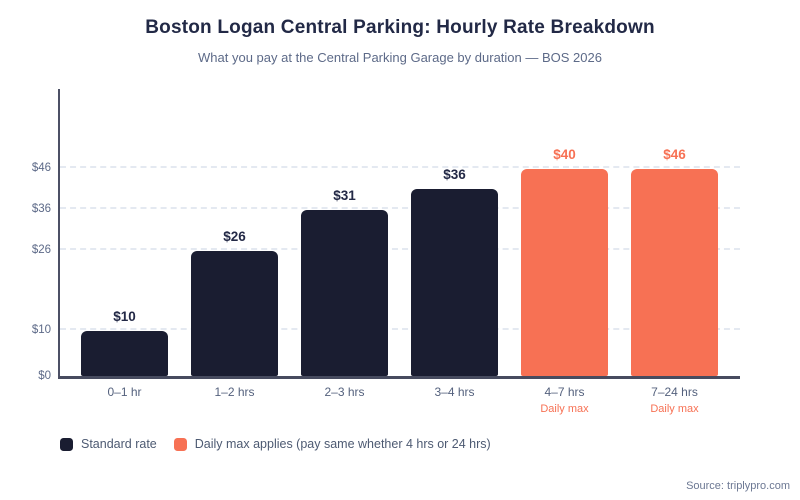  I want to click on bar-value-label-1-2-hrs: $26, so click(234, 236).